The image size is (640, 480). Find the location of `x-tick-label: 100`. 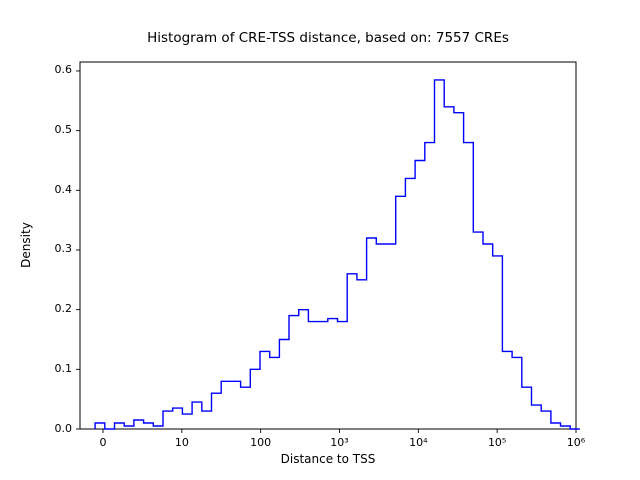

x-tick-label: 100 is located at coordinates (261, 442).